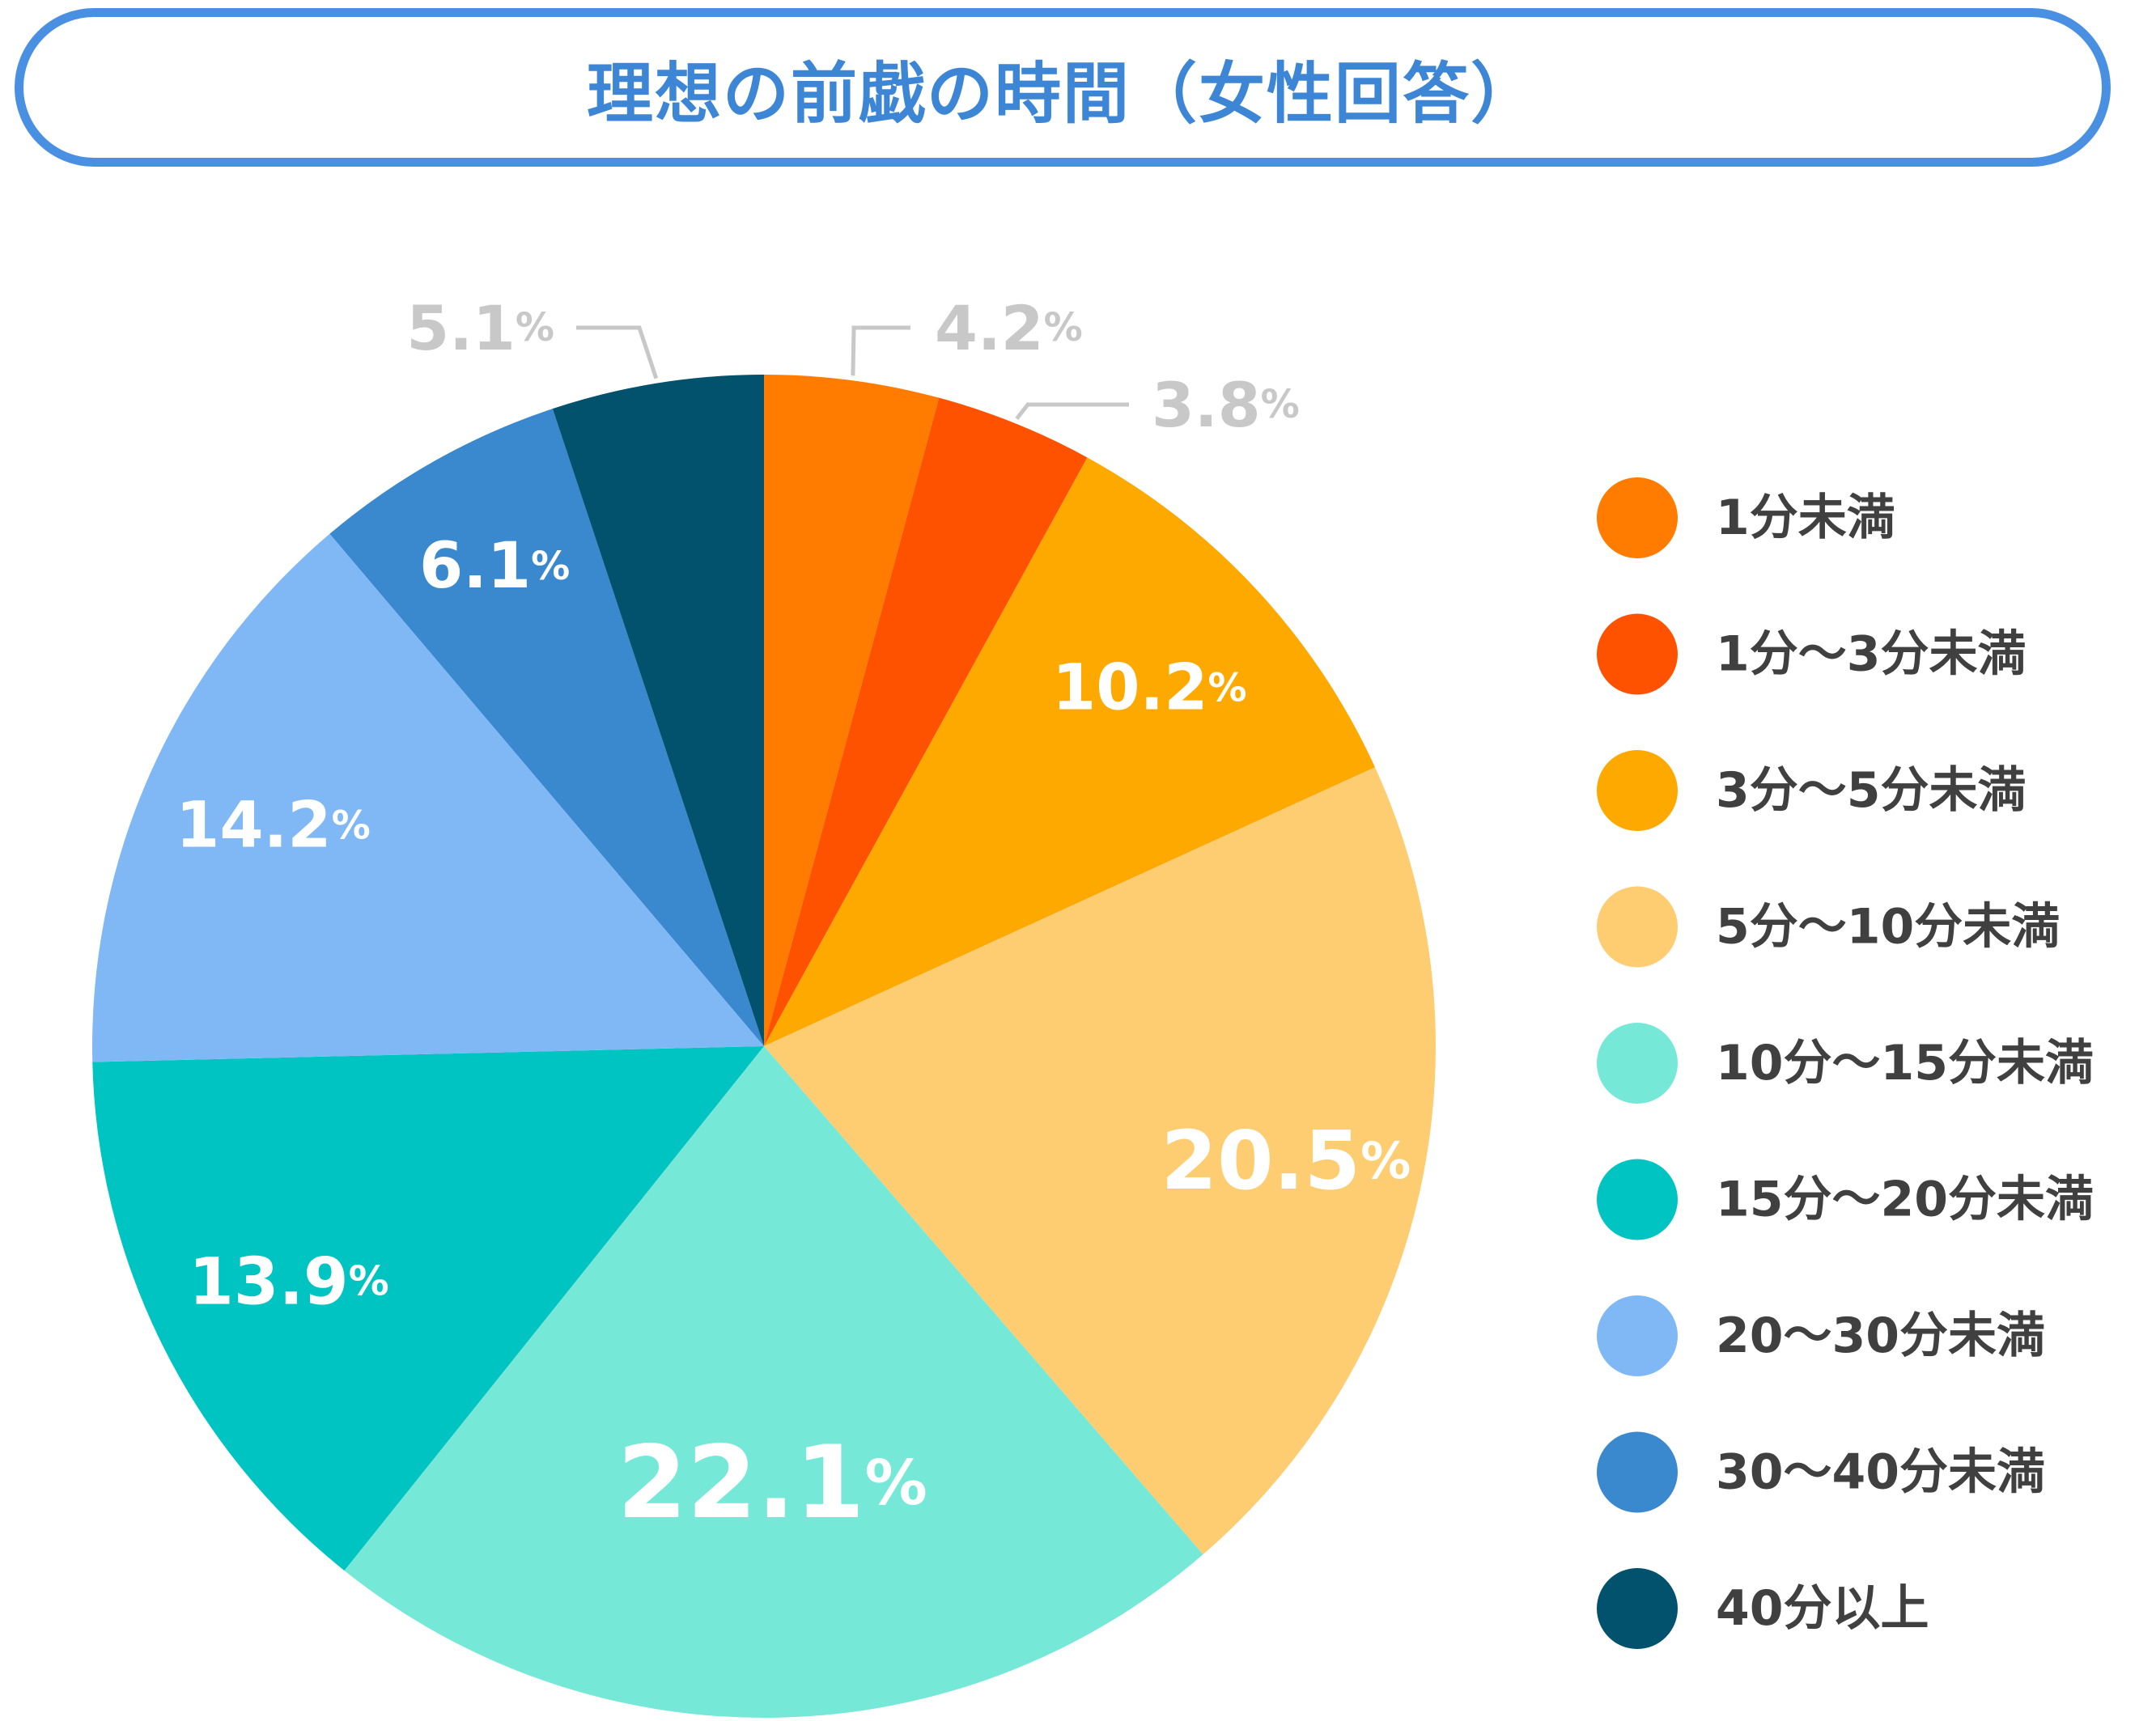 The width and height of the screenshot is (2156, 1721). I want to click on legend-label: 20〜30分未満, so click(1880, 1336).